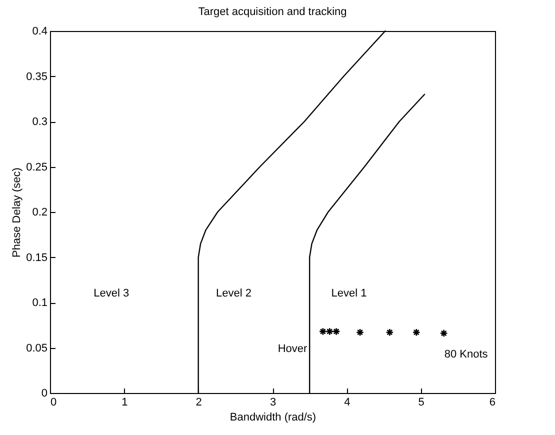  Describe the element at coordinates (40, 303) in the screenshot. I see `y-tick-label: 0.1` at that location.